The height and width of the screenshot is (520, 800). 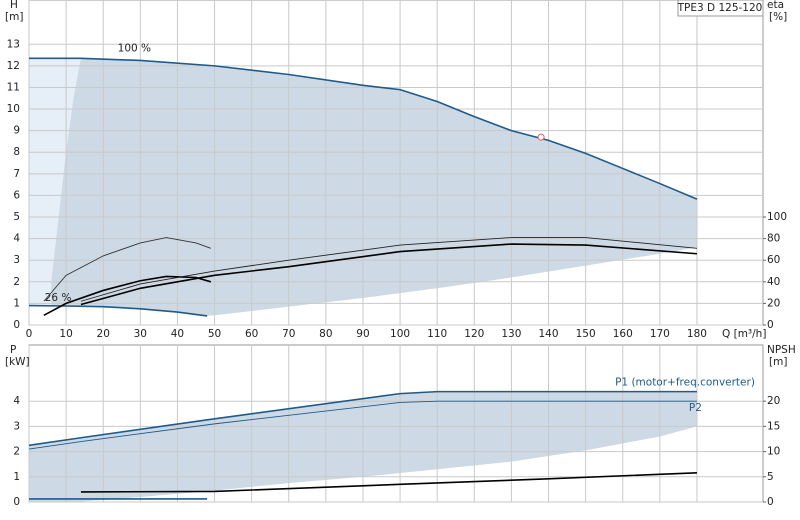 What do you see at coordinates (400, 334) in the screenshot?
I see `x-tick-label: 100` at bounding box center [400, 334].